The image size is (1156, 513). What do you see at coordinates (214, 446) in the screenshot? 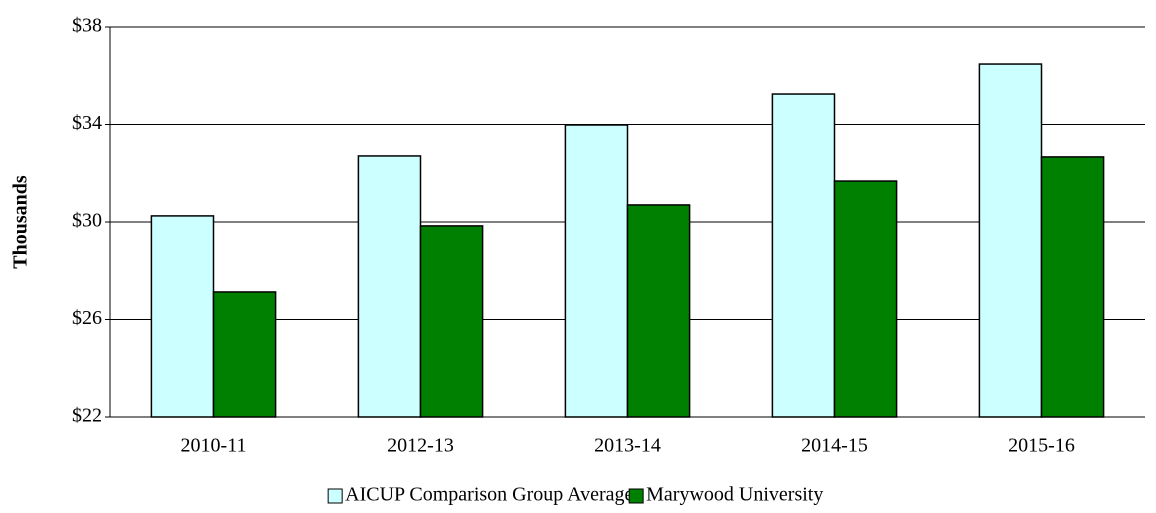
I see `x-tick-label: 2010-11` at bounding box center [214, 446].